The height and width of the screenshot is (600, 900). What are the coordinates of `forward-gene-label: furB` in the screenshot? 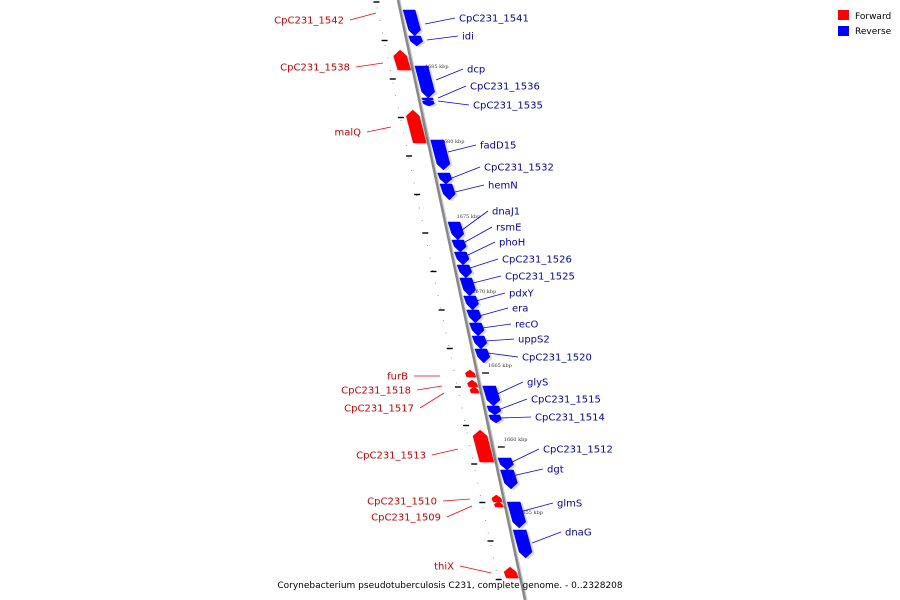 It's located at (397, 377).